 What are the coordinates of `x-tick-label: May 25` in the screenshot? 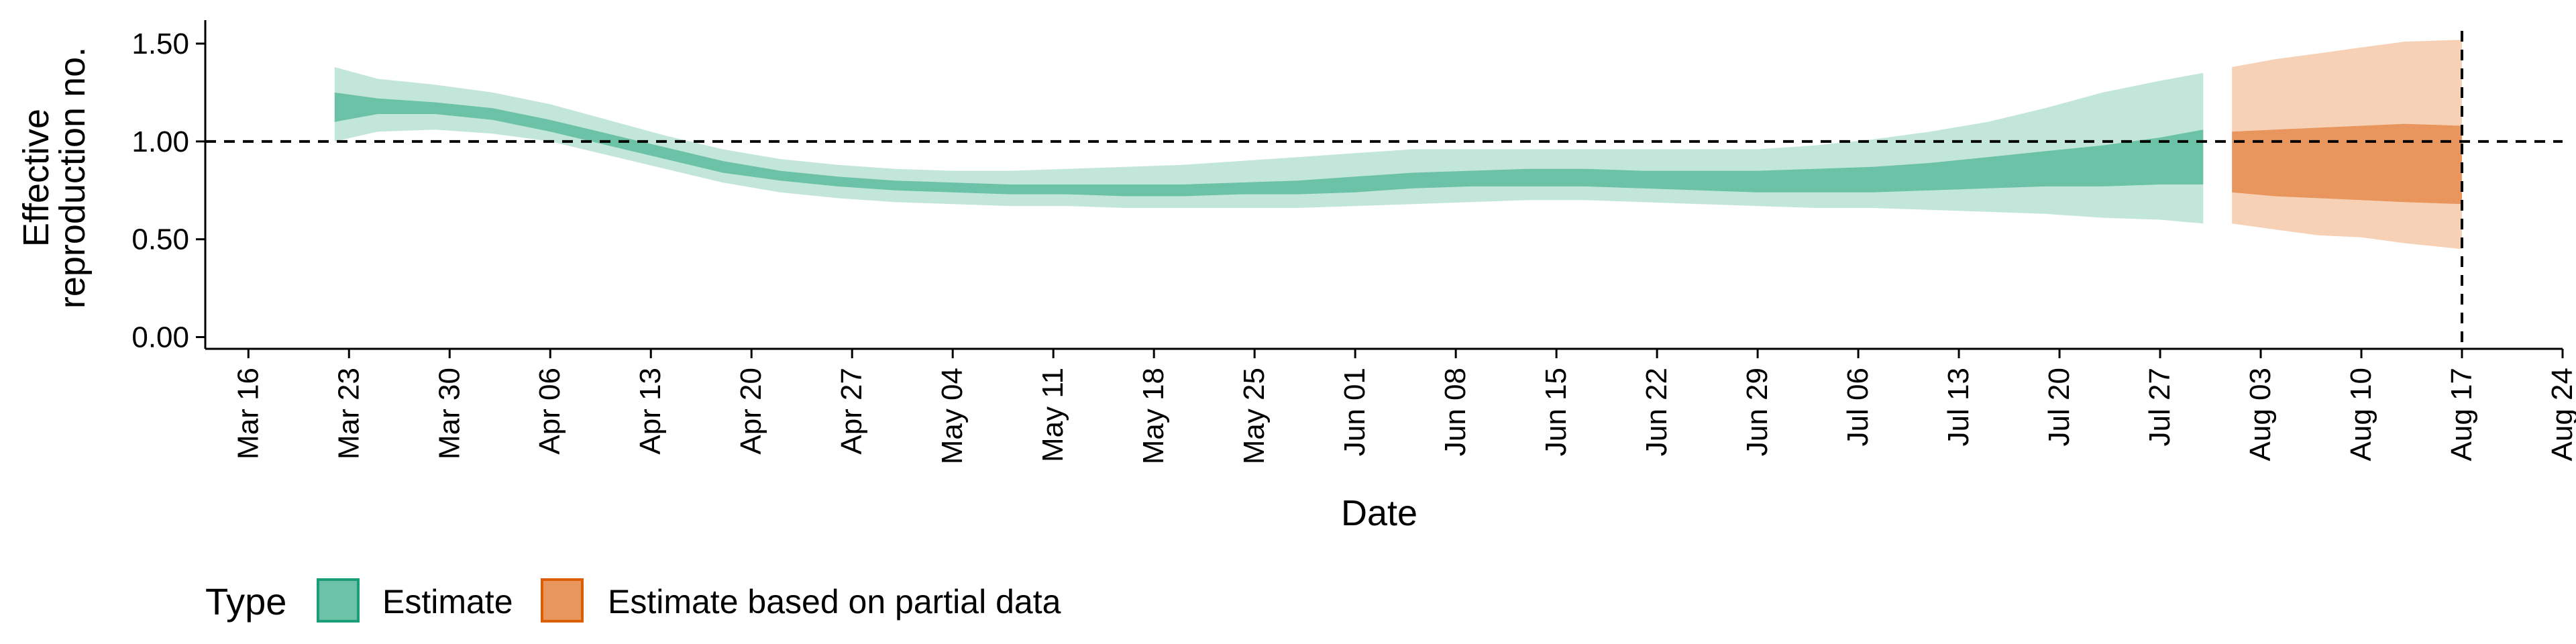 It's located at (1254, 416).